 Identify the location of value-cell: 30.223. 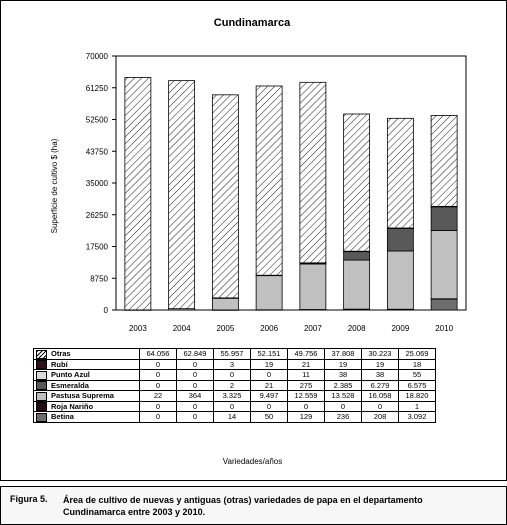
(380, 354).